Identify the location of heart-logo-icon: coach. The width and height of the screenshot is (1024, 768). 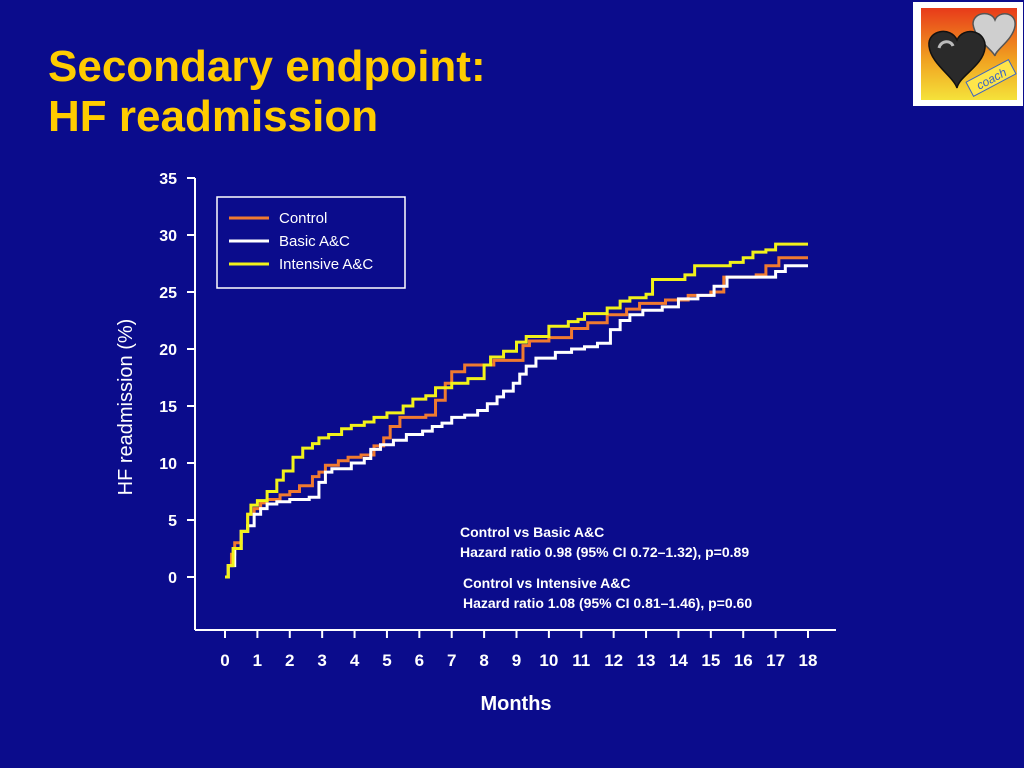
(969, 54).